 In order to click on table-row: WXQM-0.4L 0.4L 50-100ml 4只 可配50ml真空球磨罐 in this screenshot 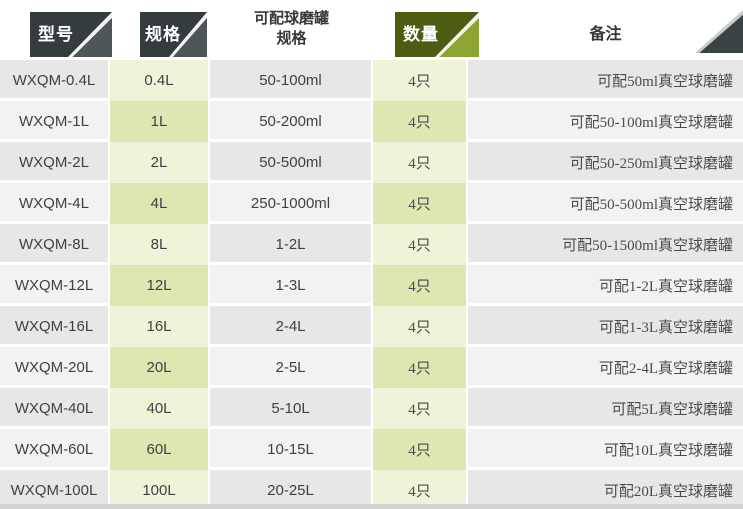, I will do `click(371, 80)`.